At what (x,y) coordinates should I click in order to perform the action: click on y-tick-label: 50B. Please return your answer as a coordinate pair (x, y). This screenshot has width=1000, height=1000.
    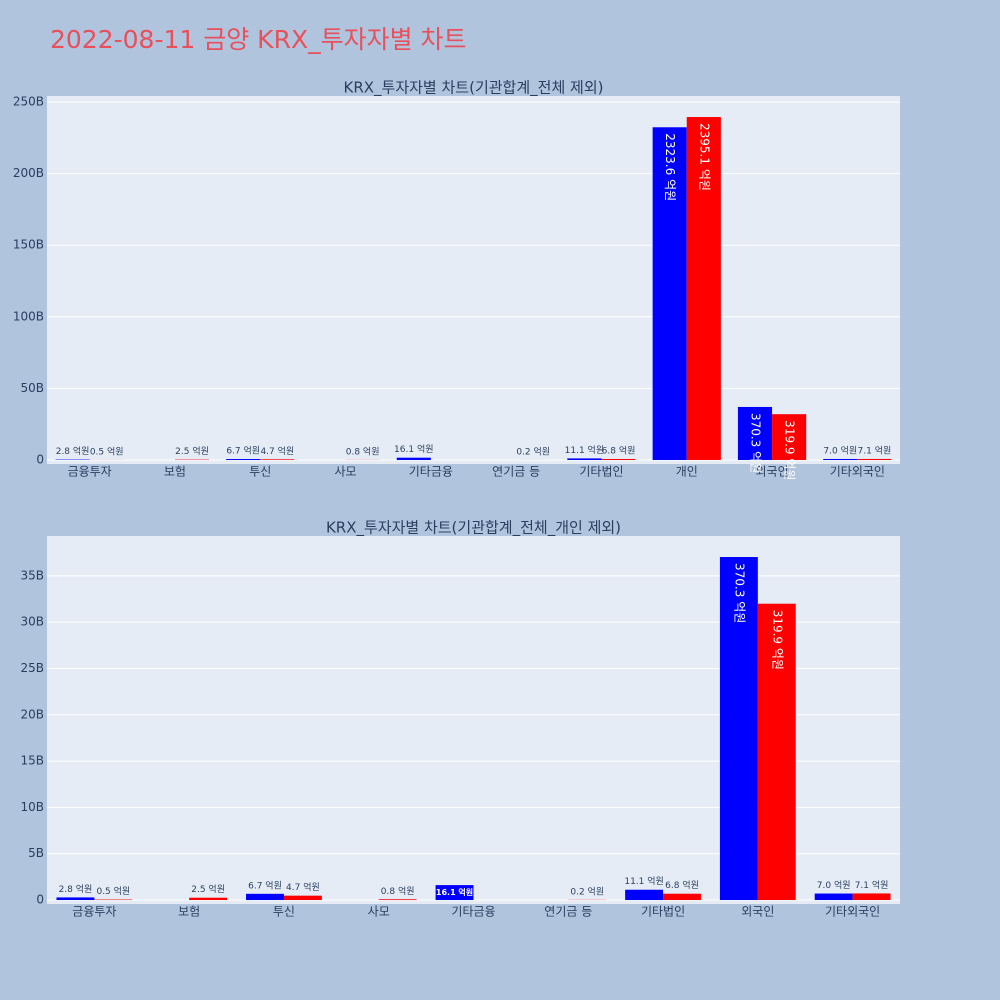
    Looking at the image, I should click on (32, 388).